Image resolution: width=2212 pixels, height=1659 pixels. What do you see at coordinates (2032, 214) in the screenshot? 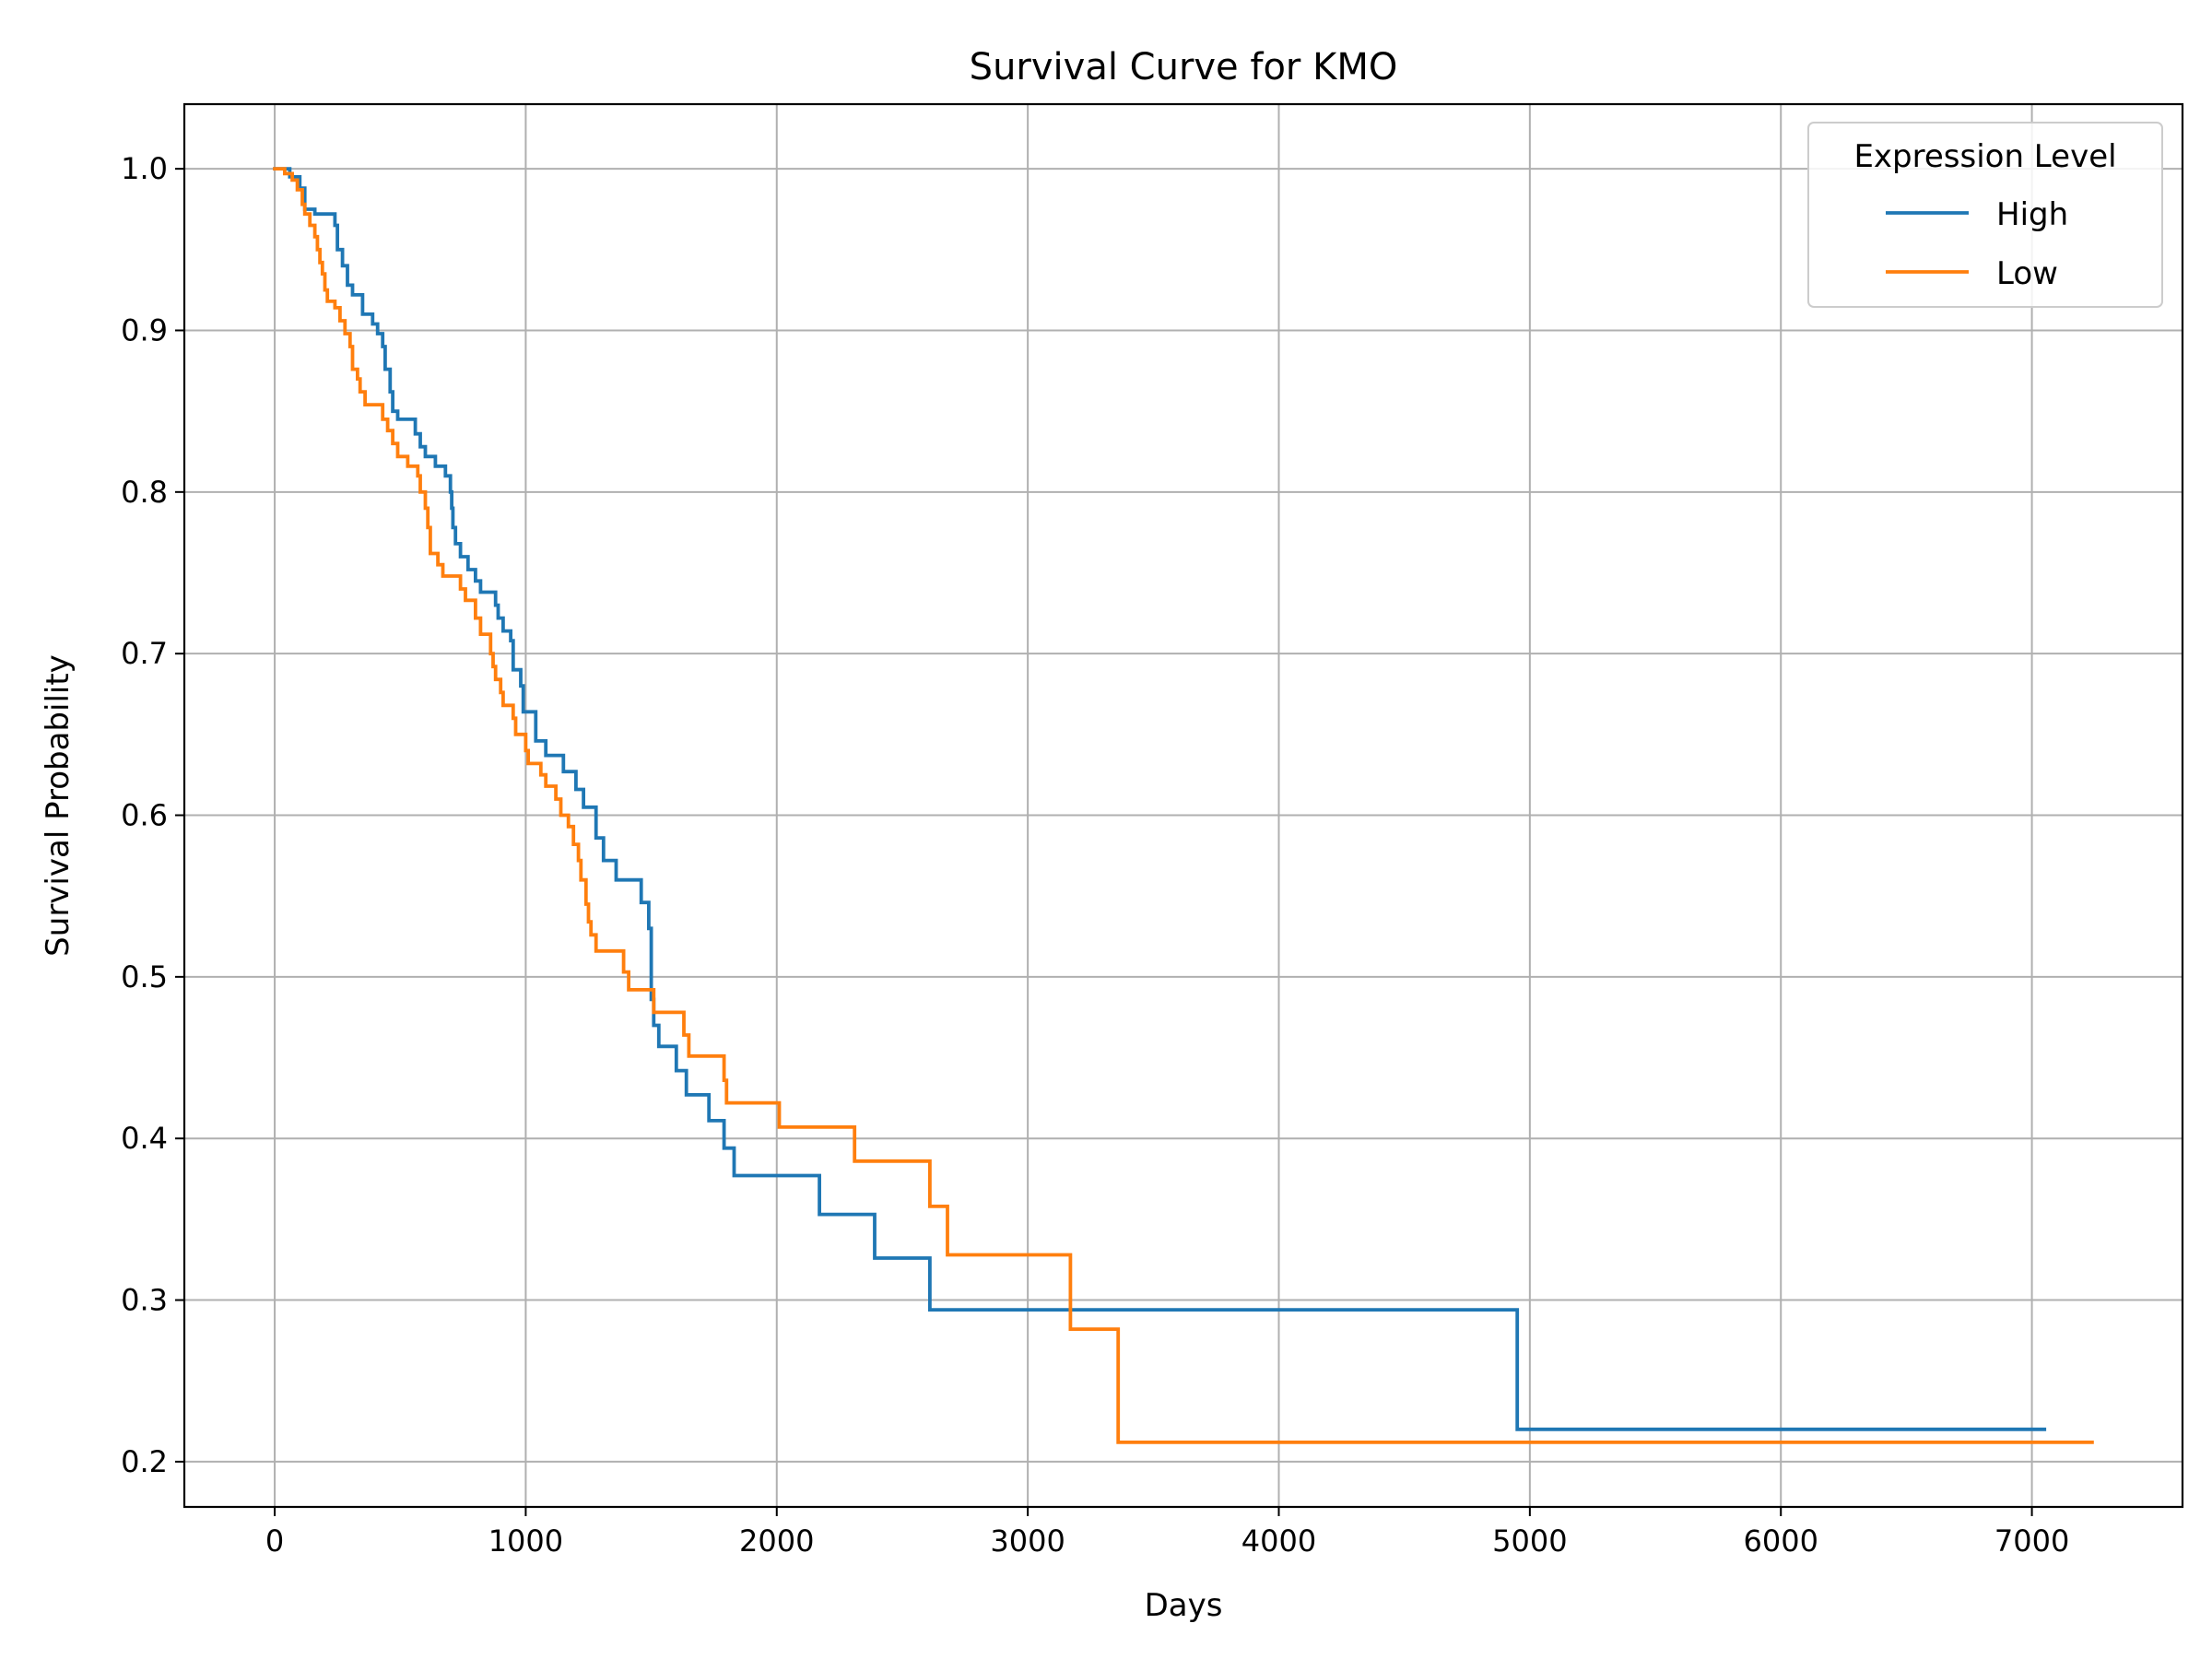
I see `legend-label-high: High` at bounding box center [2032, 214].